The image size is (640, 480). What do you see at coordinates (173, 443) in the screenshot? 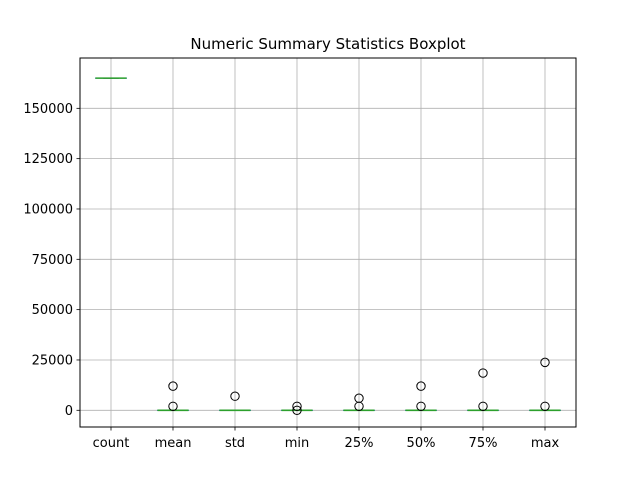
I see `x-tick-label: mean` at bounding box center [173, 443].